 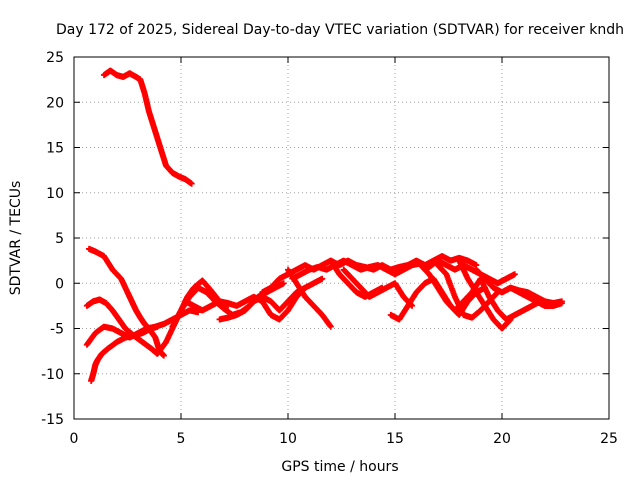 What do you see at coordinates (52, 420) in the screenshot?
I see `y-tick-label: -15` at bounding box center [52, 420].